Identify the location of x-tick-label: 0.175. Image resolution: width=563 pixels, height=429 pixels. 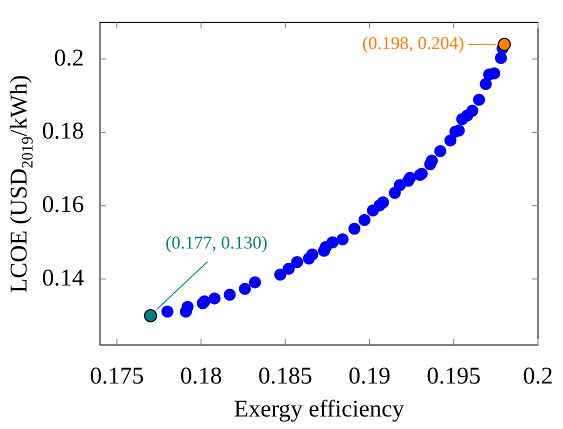
(117, 377).